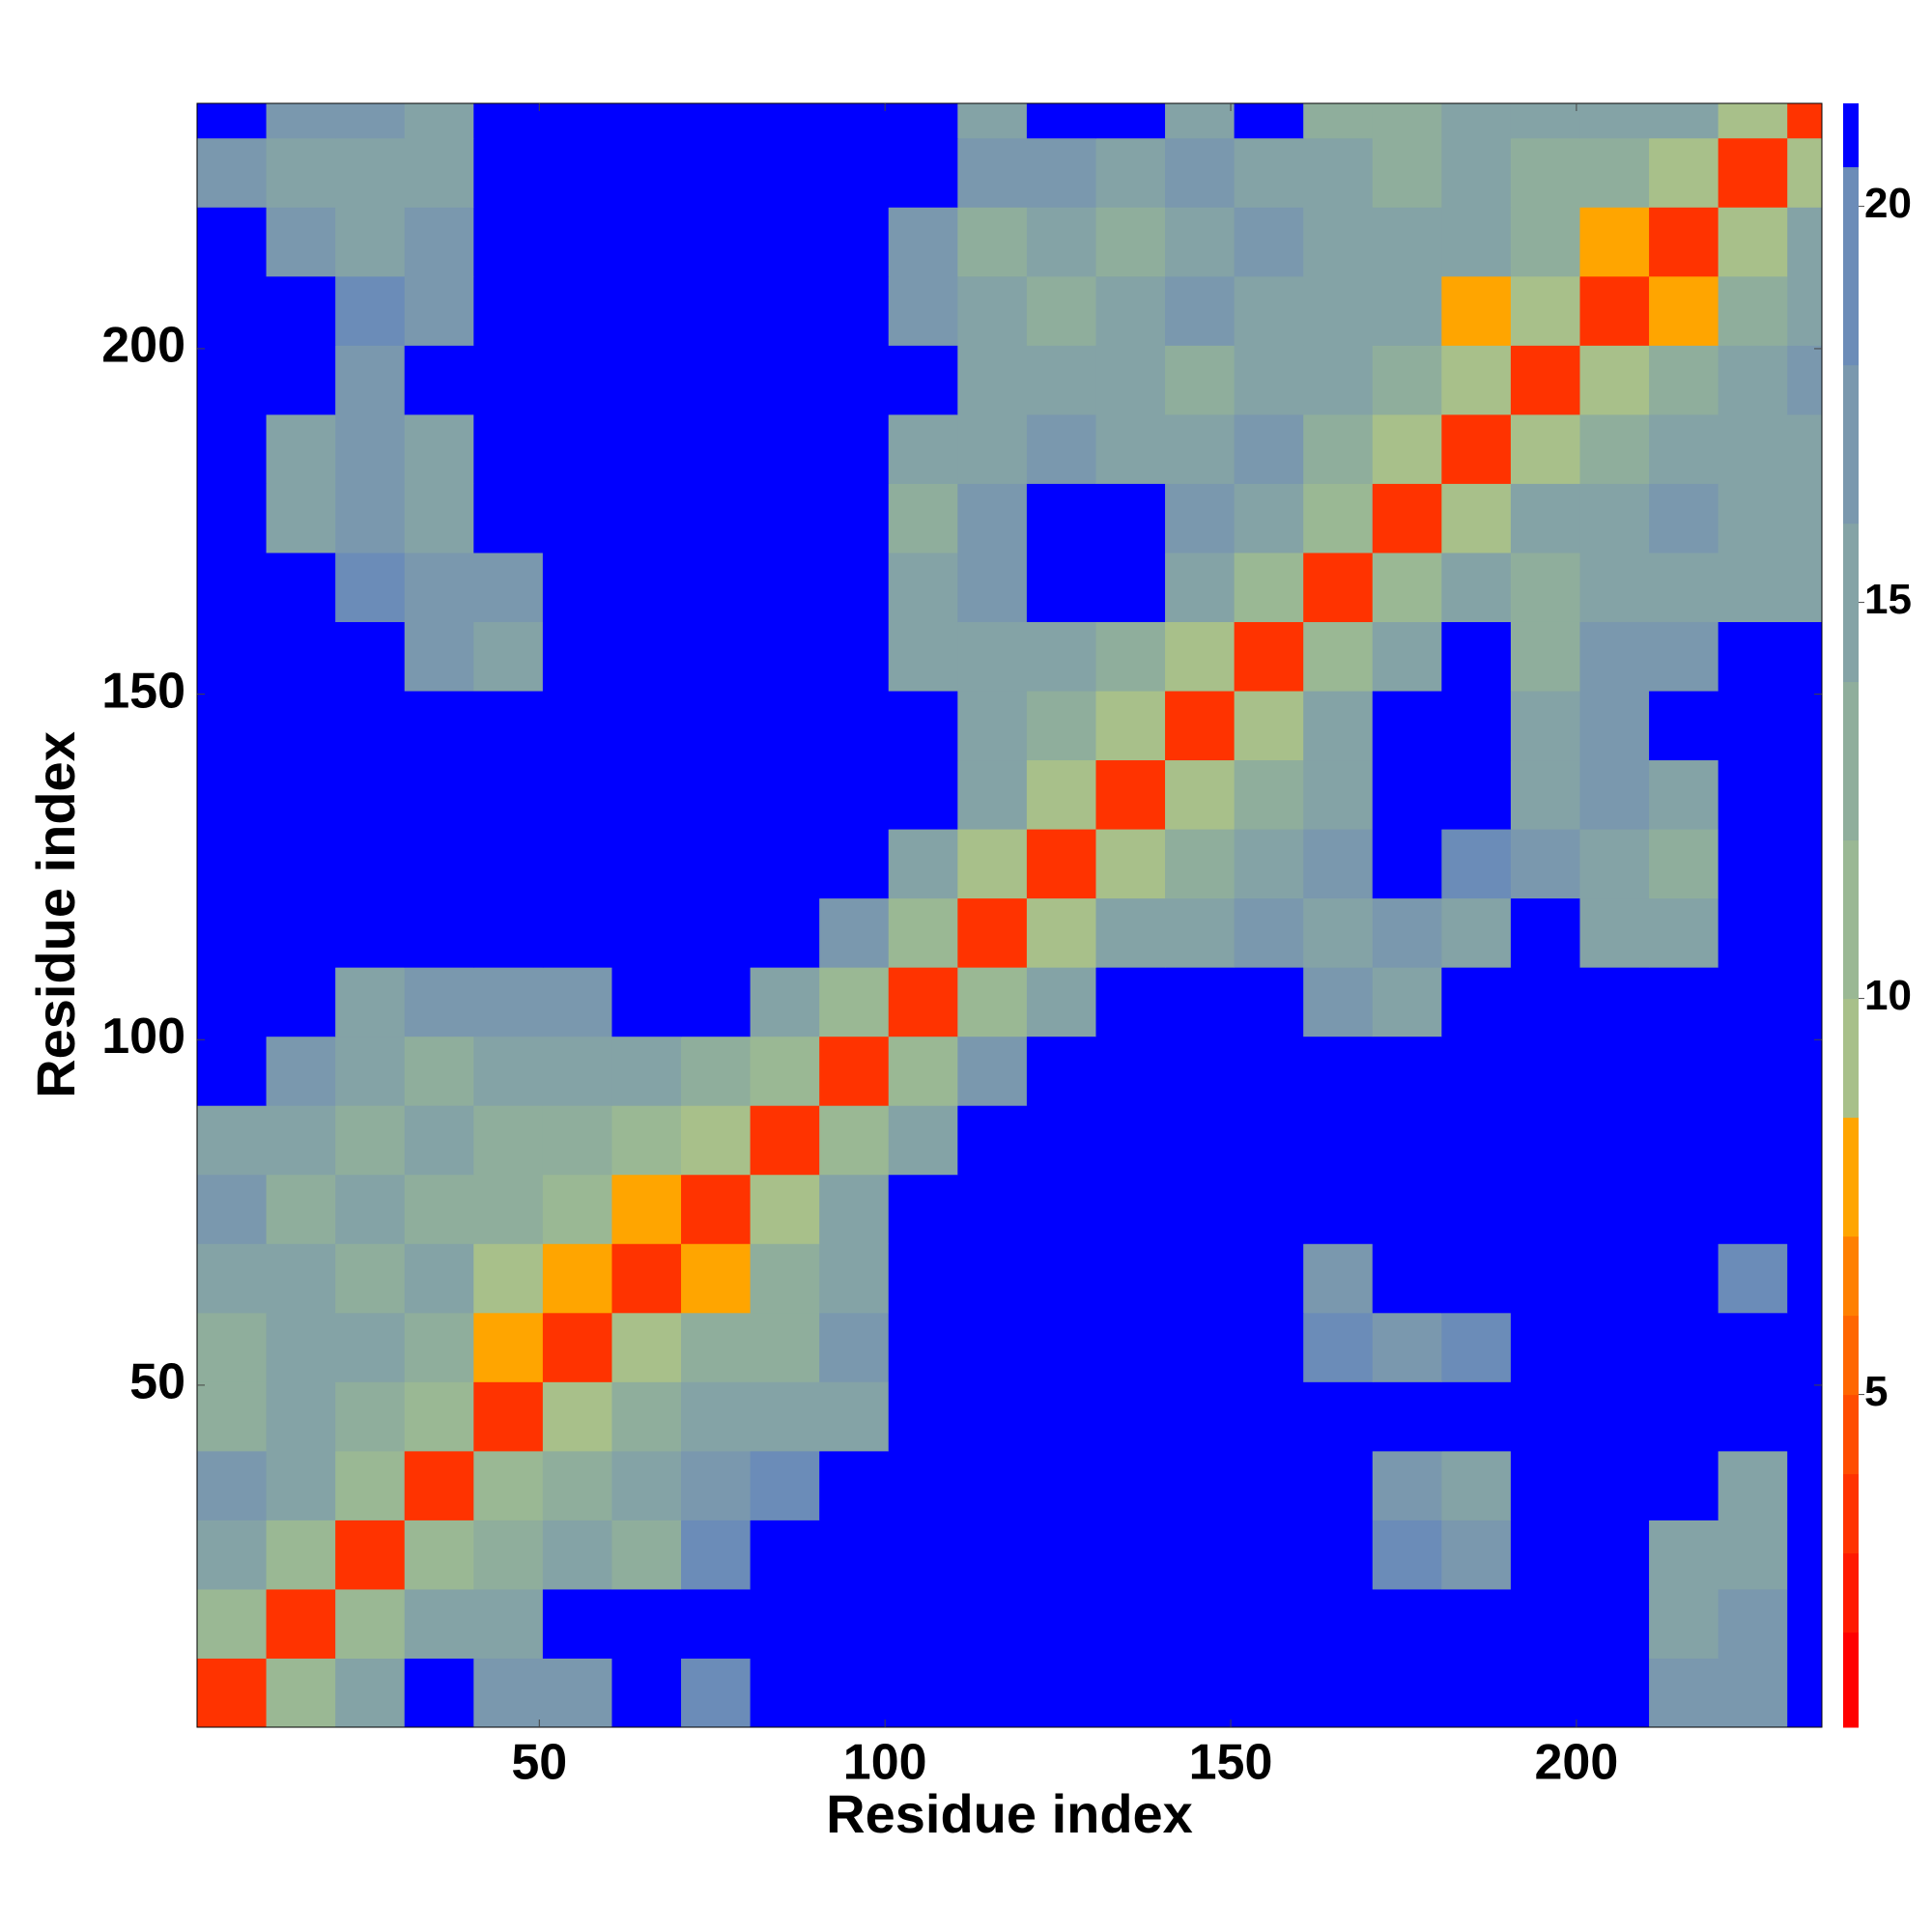 The height and width of the screenshot is (1932, 1932). I want to click on colorbar-tick-label: 10, so click(1888, 995).